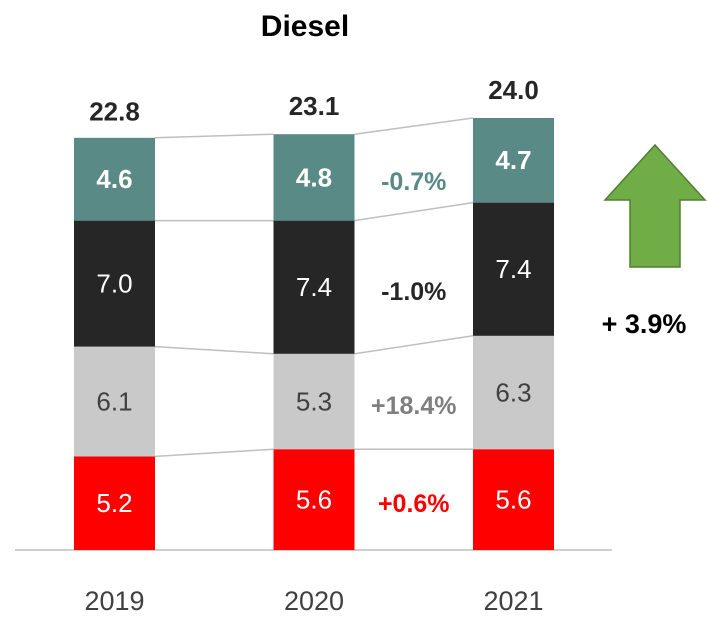 The width and height of the screenshot is (707, 623). What do you see at coordinates (413, 292) in the screenshot?
I see `change-label: -1.0%` at bounding box center [413, 292].